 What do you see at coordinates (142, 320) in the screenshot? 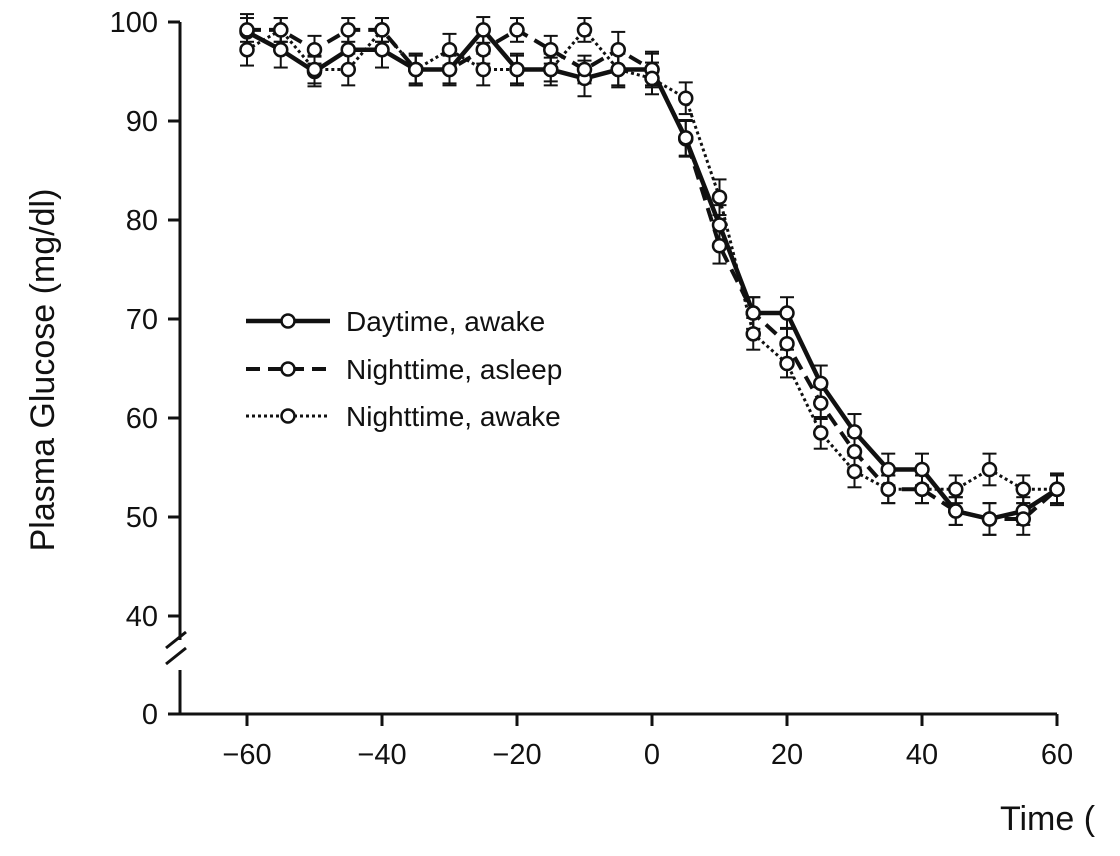
I see `y-tick-label: 70` at bounding box center [142, 320].